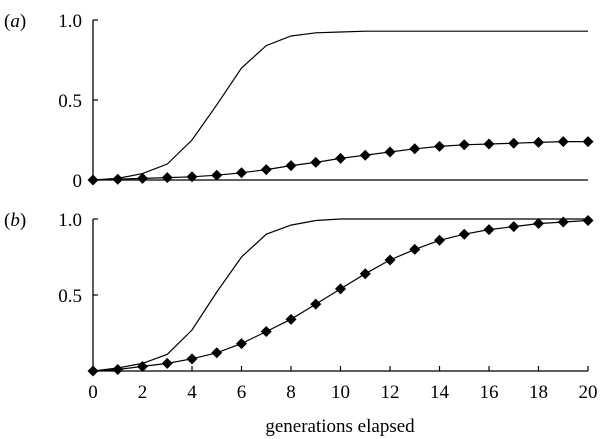 The image size is (613, 439). What do you see at coordinates (340, 392) in the screenshot?
I see `panel-b-xtick-label-10: 10` at bounding box center [340, 392].